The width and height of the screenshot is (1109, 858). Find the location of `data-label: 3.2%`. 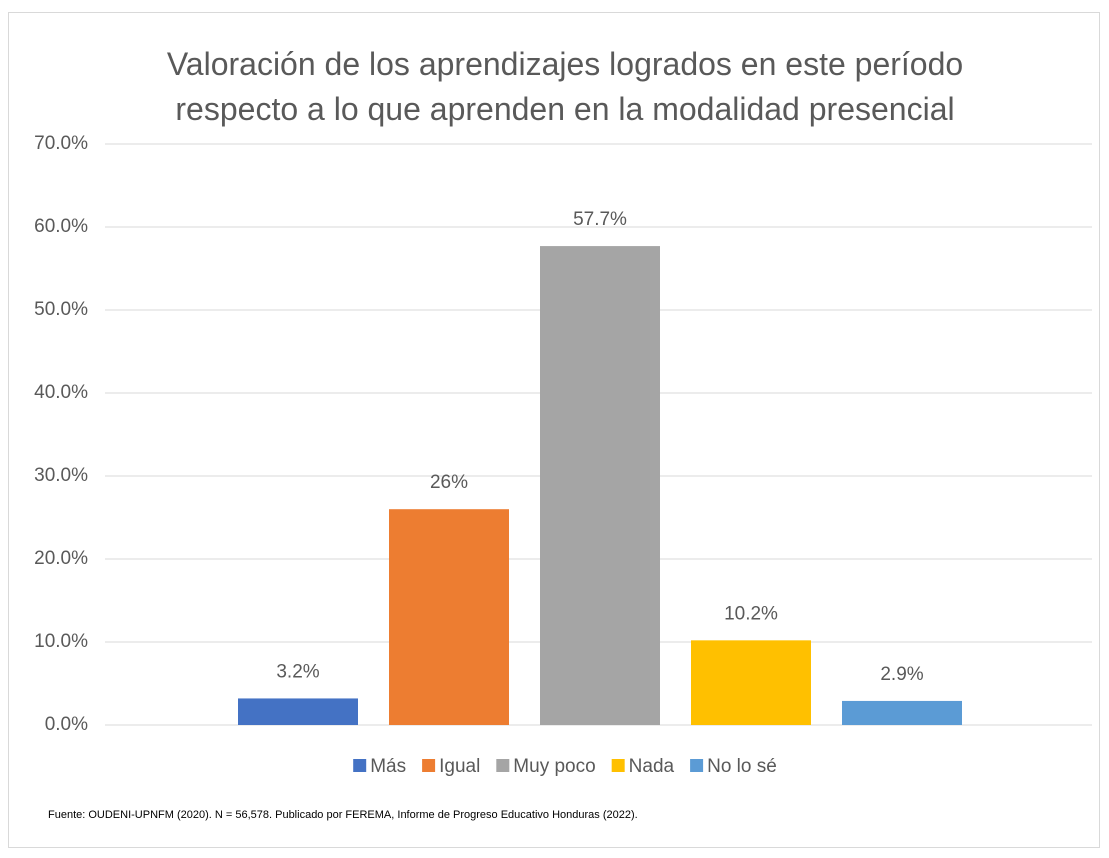

data-label: 3.2% is located at coordinates (297, 671).